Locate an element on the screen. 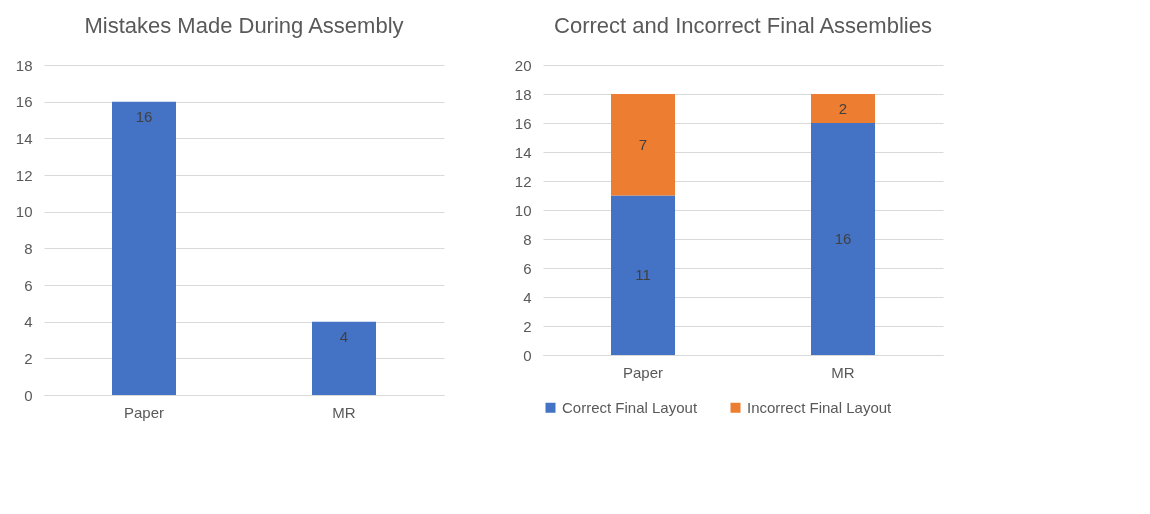 This screenshot has height=514, width=1150. chart-title: Mistakes Made During Assembly is located at coordinates (244, 25).